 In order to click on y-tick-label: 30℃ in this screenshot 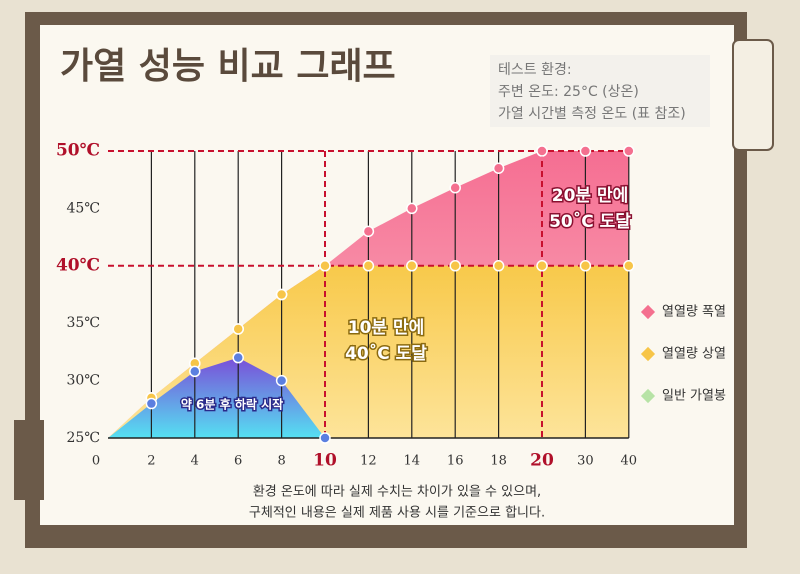, I will do `click(83, 381)`.